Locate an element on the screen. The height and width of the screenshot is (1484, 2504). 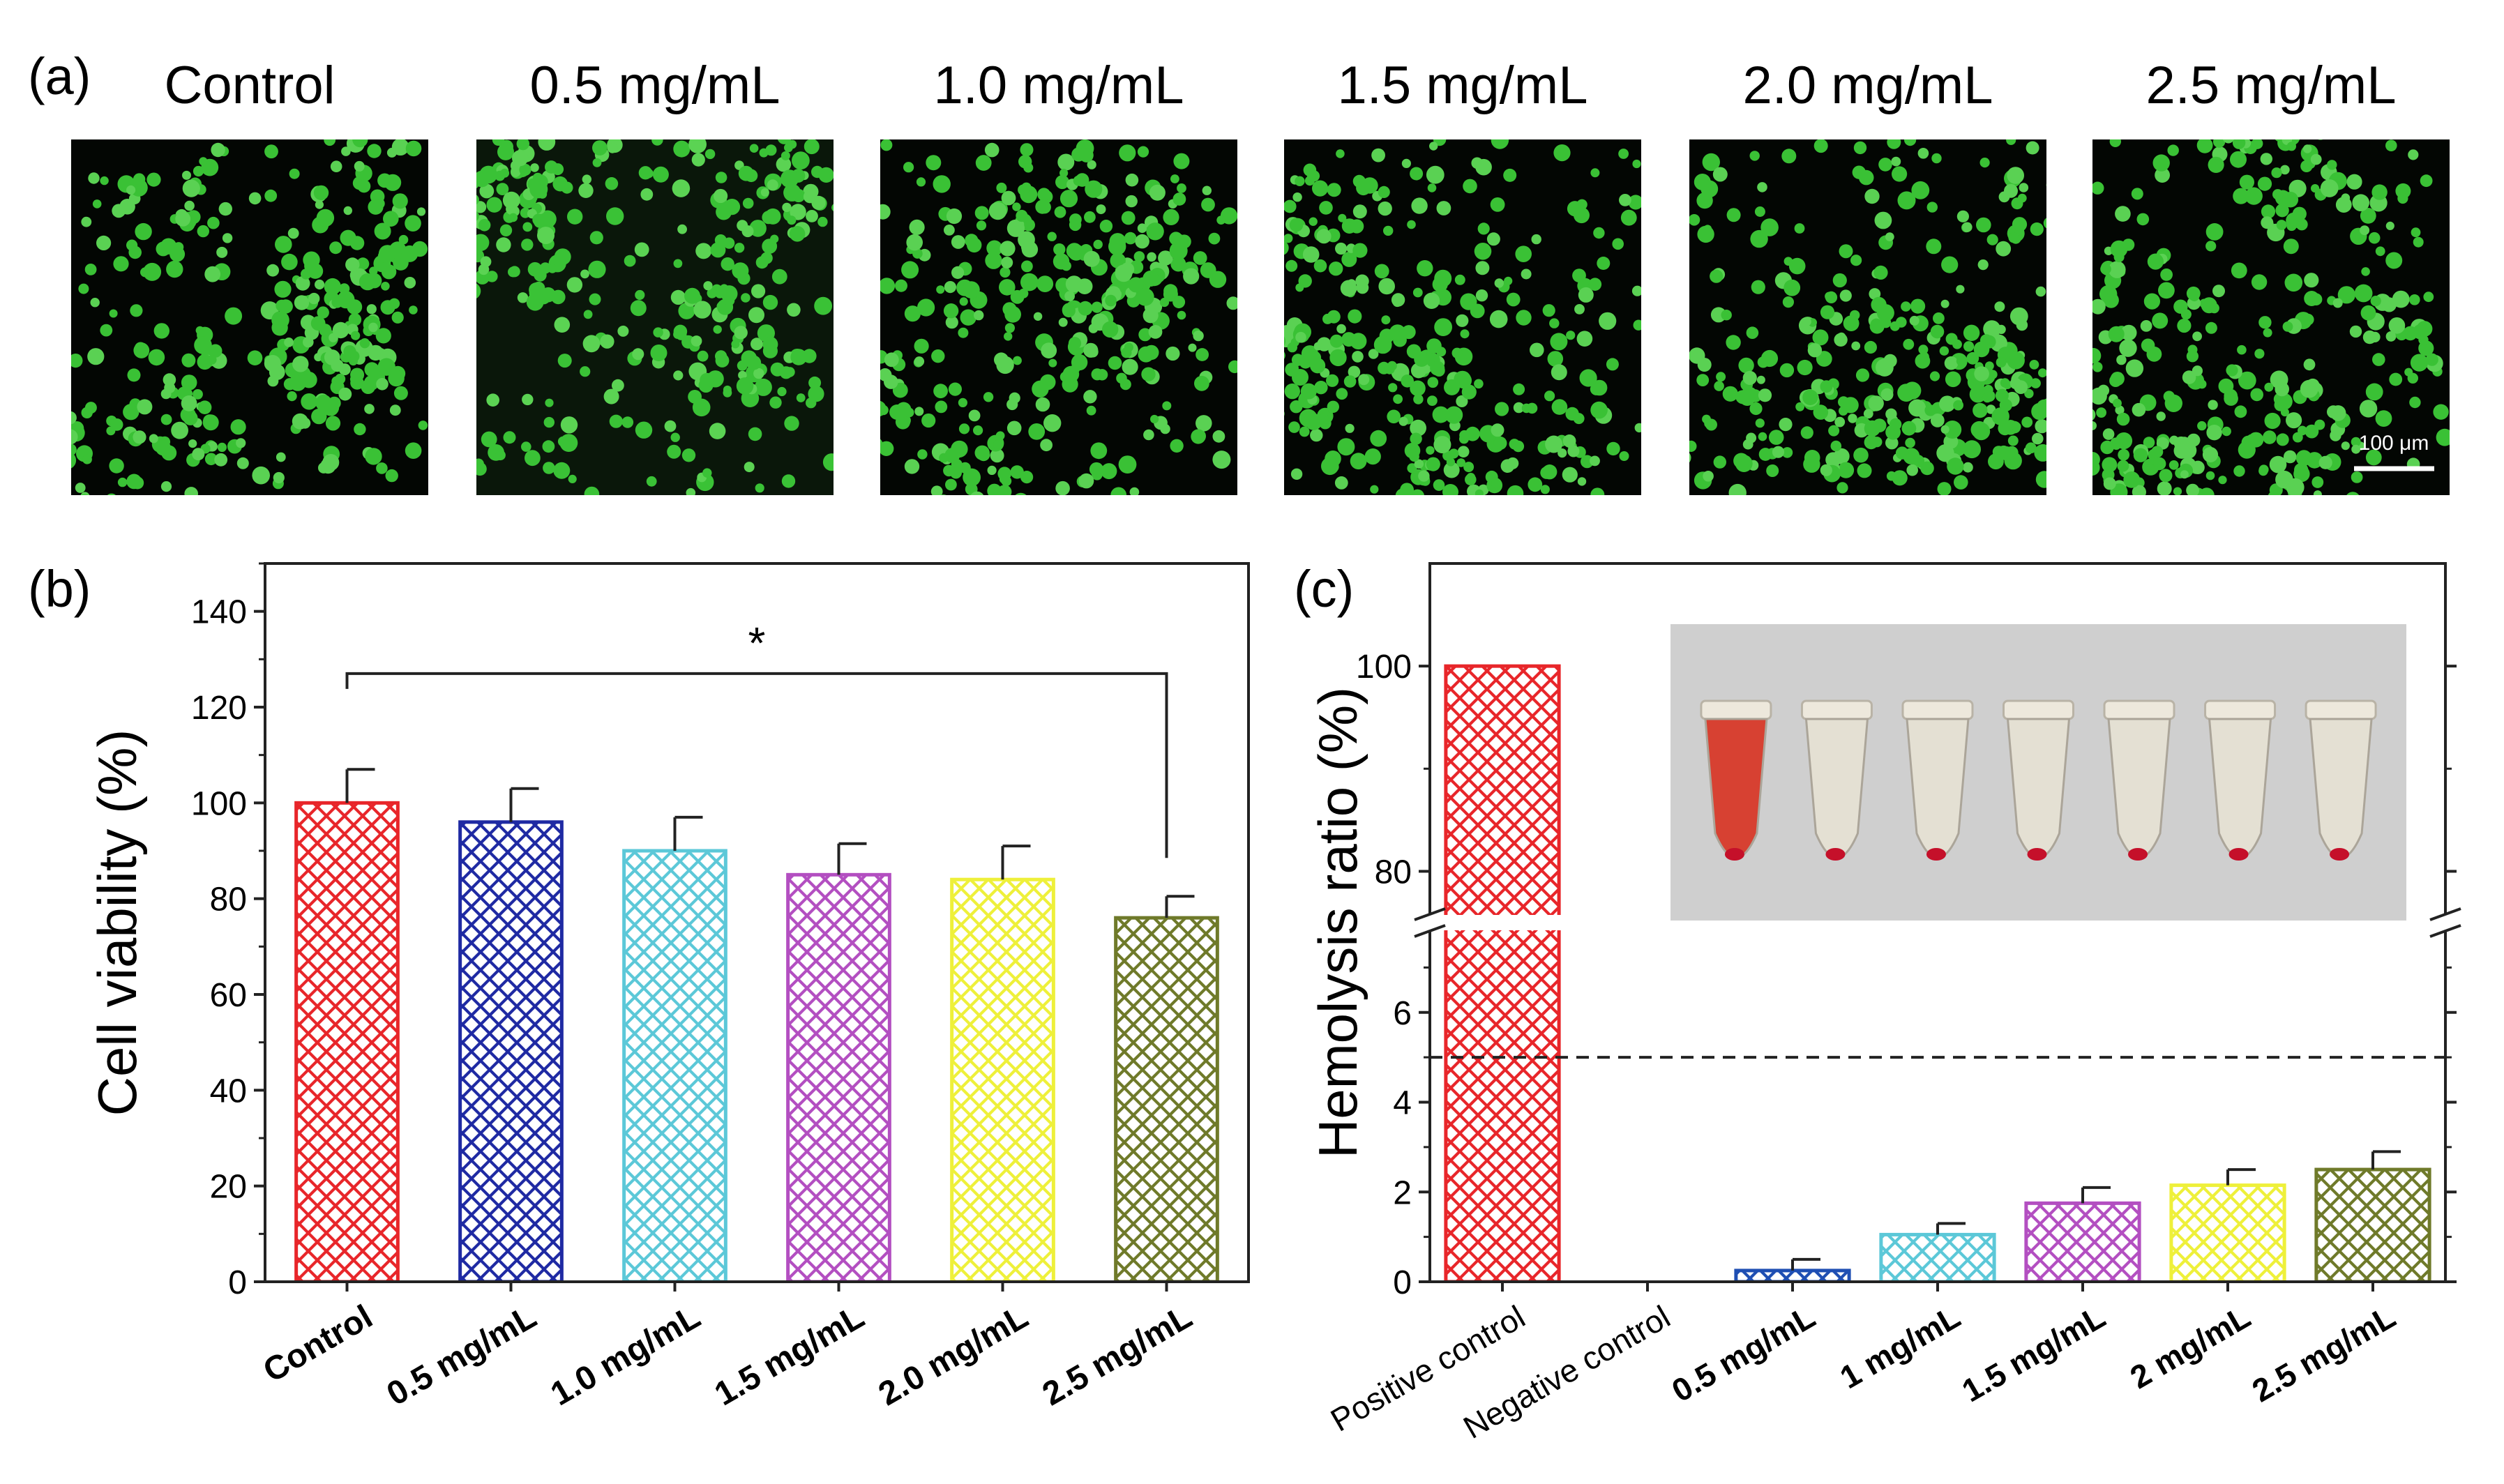
micrograph-title: 2.0 mg/mL is located at coordinates (1867, 85).